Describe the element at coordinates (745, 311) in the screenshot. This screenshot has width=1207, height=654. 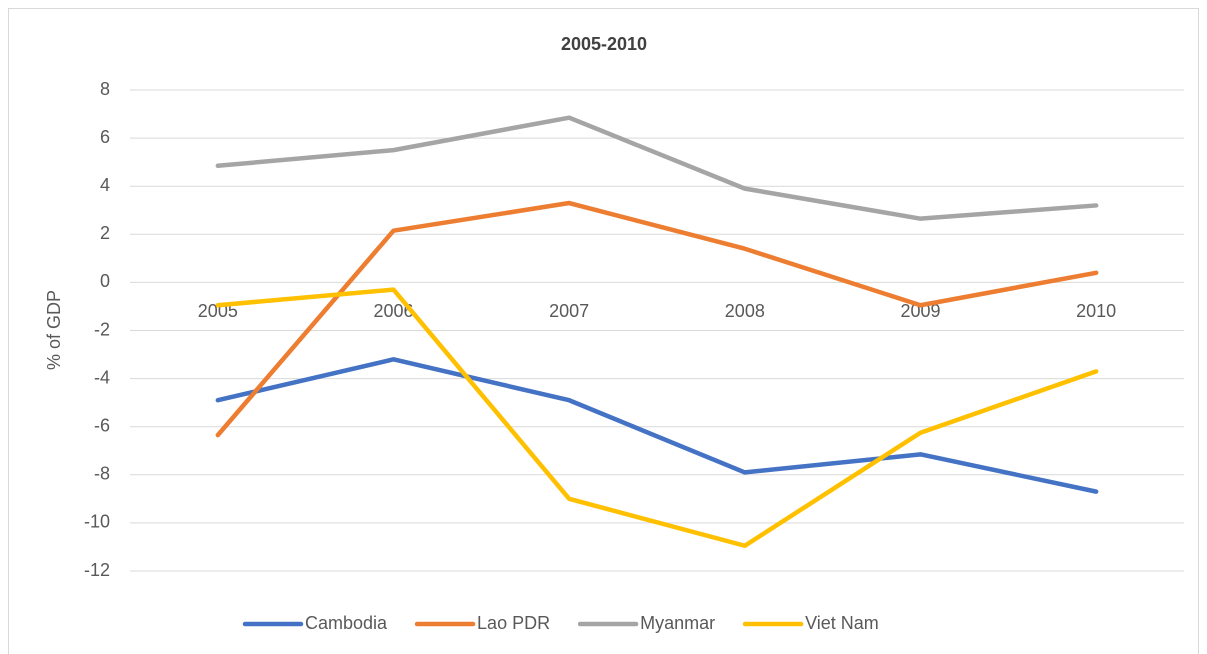
I see `x-tick-label: 2008` at that location.